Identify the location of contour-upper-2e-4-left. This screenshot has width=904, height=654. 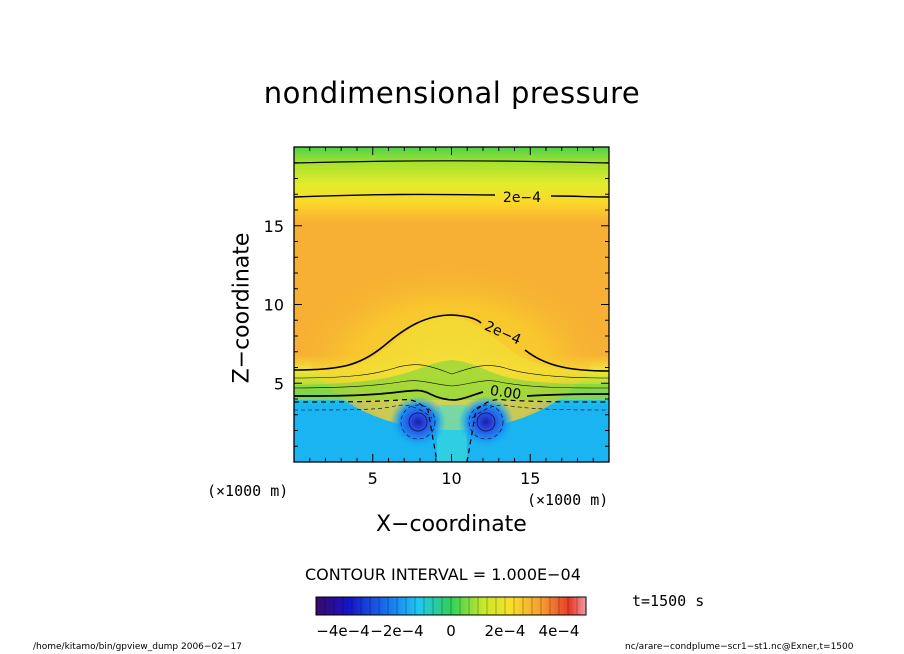
(395, 195).